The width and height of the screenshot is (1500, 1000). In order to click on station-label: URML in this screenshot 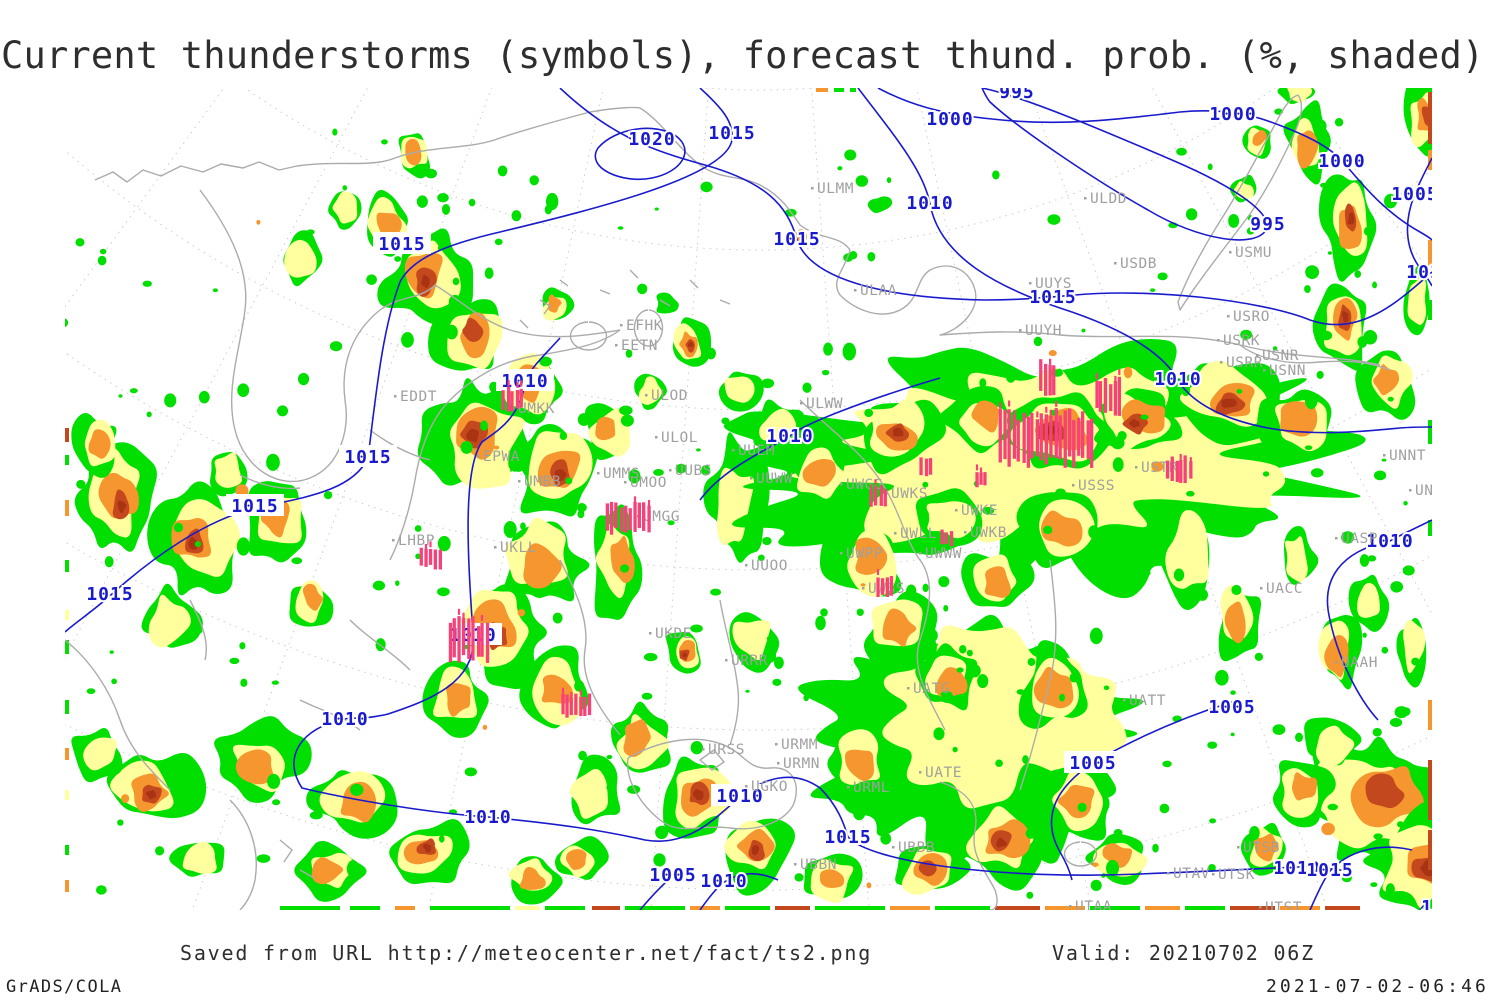, I will do `click(871, 788)`.